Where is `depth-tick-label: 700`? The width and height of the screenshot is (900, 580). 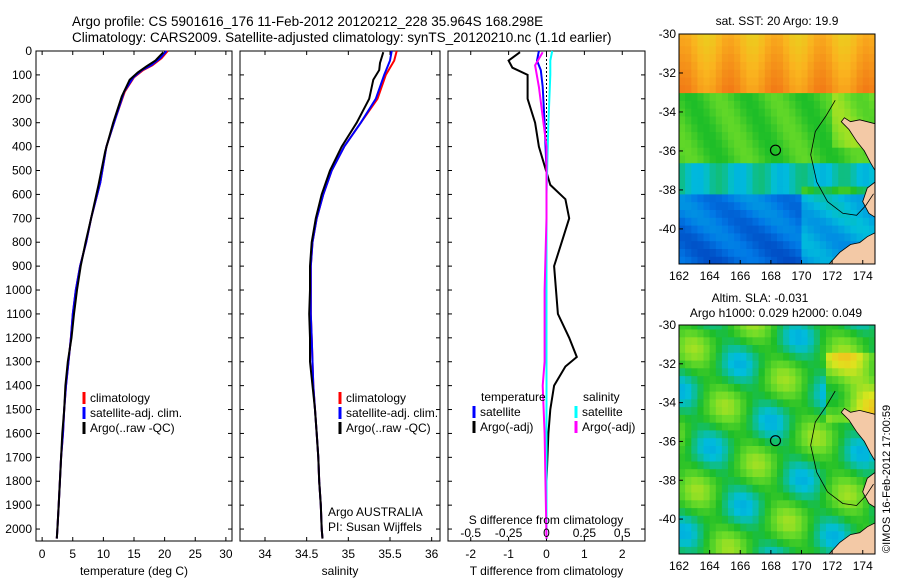
depth-tick-label: 700 is located at coordinates (22, 218).